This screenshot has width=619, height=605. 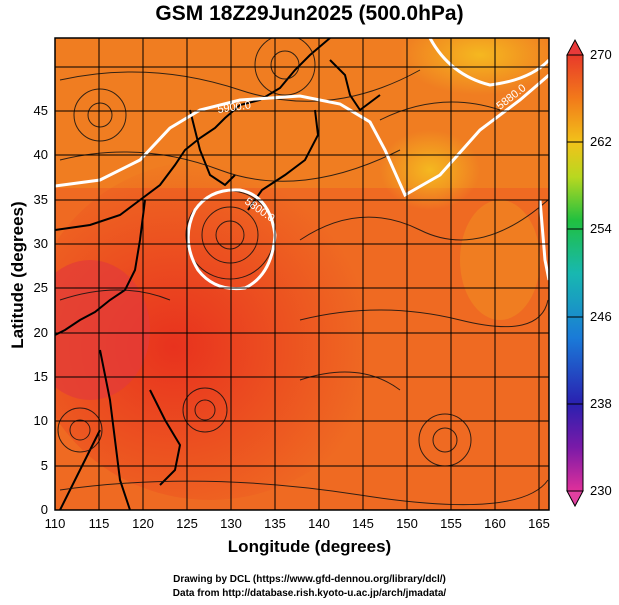 I want to click on y-tick-label: 35, so click(x=40, y=199).